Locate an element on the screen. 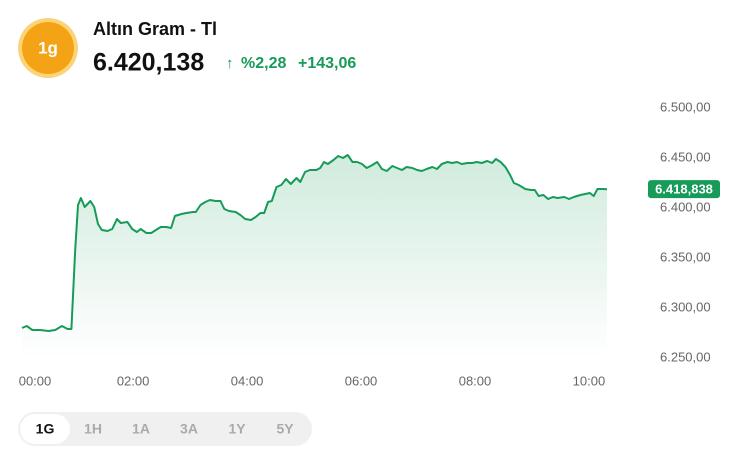  icon is located at coordinates (48, 48).